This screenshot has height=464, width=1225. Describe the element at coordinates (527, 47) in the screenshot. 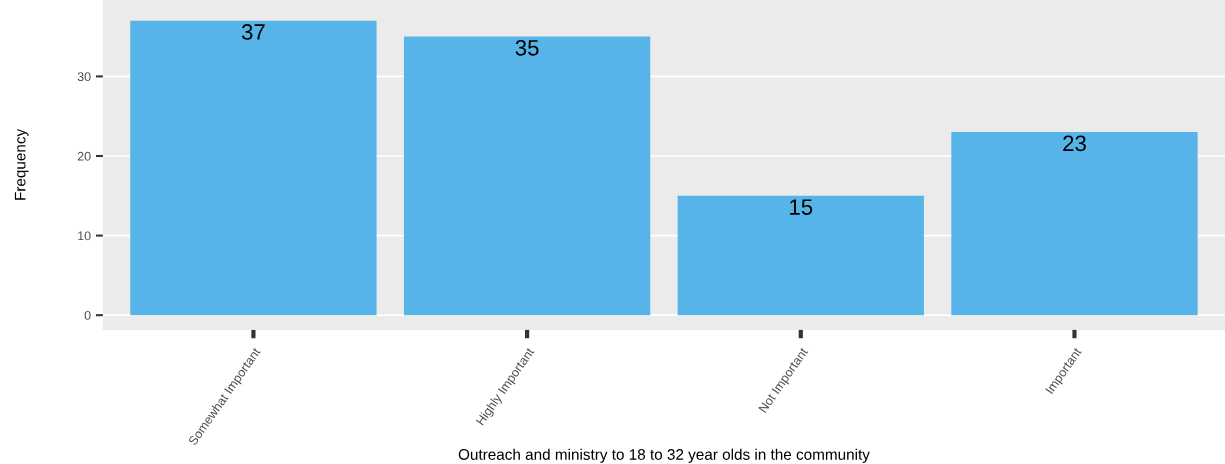

I see `data-label: 35` at that location.